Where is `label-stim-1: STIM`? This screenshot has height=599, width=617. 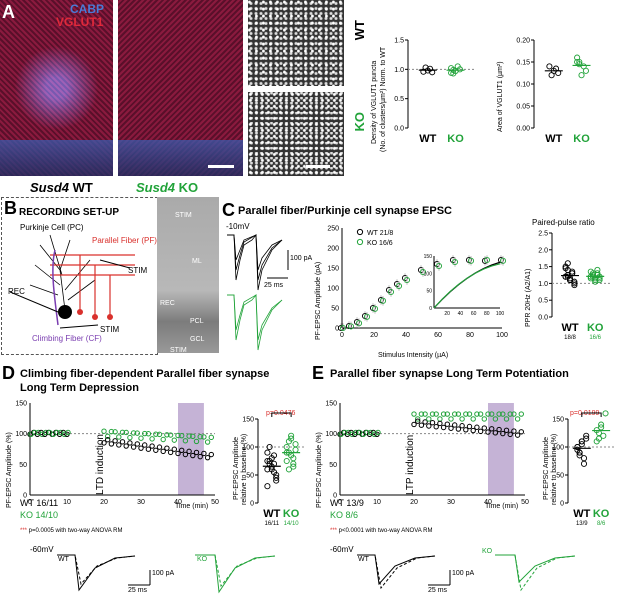 label-stim-1: STIM is located at coordinates (138, 270).